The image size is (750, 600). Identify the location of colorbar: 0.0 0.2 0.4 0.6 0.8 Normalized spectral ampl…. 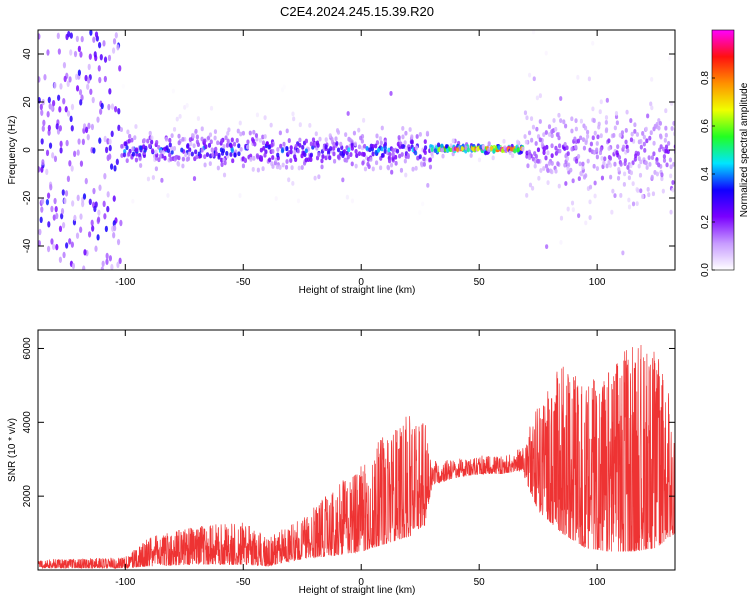
(725, 153).